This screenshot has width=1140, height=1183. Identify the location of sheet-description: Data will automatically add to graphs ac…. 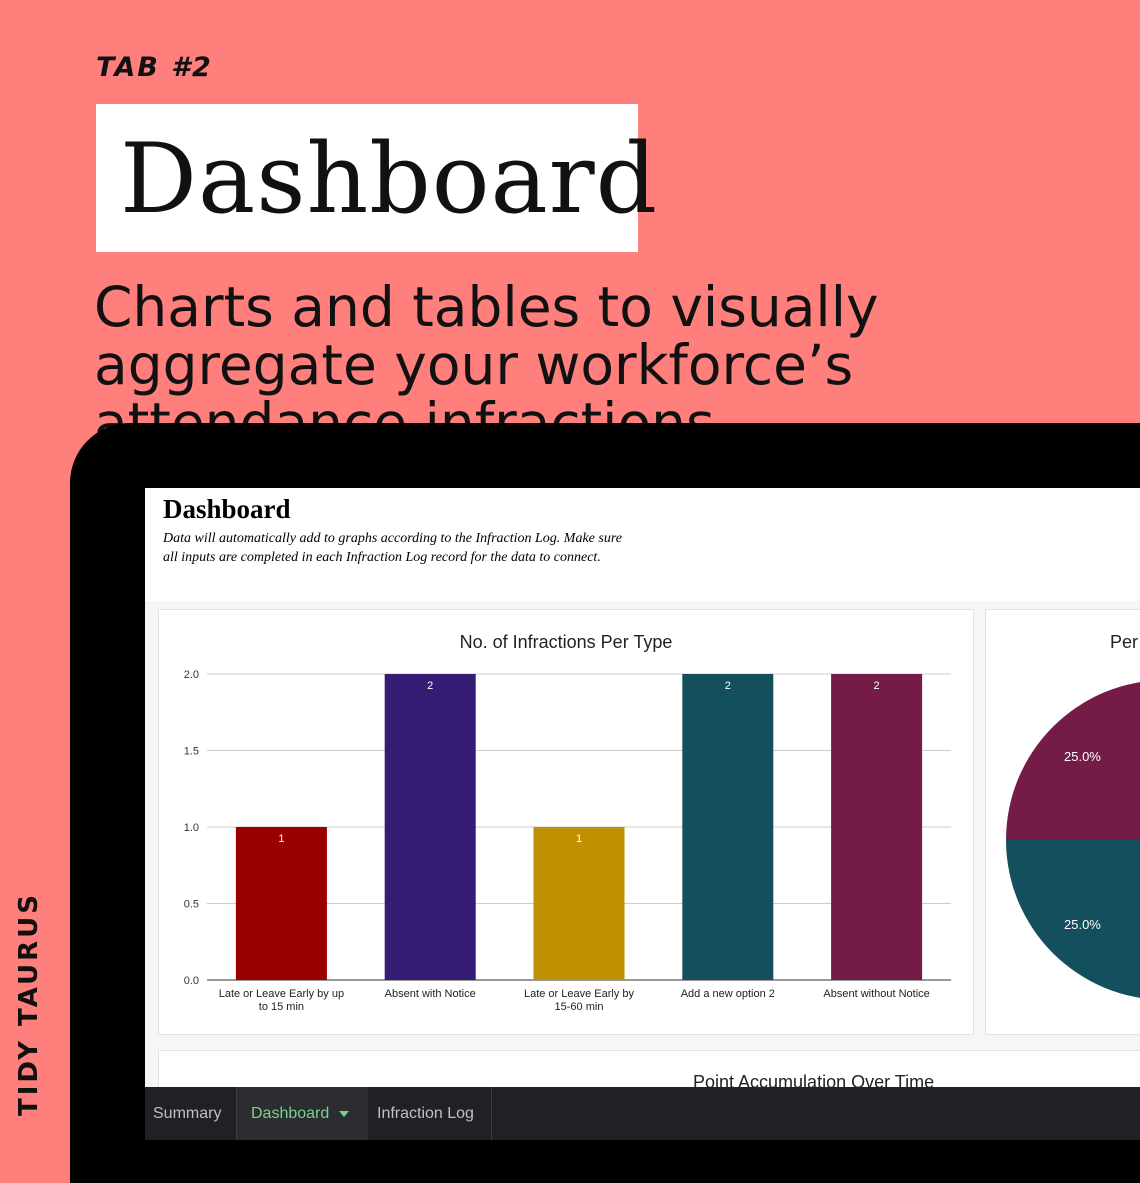
(392, 548).